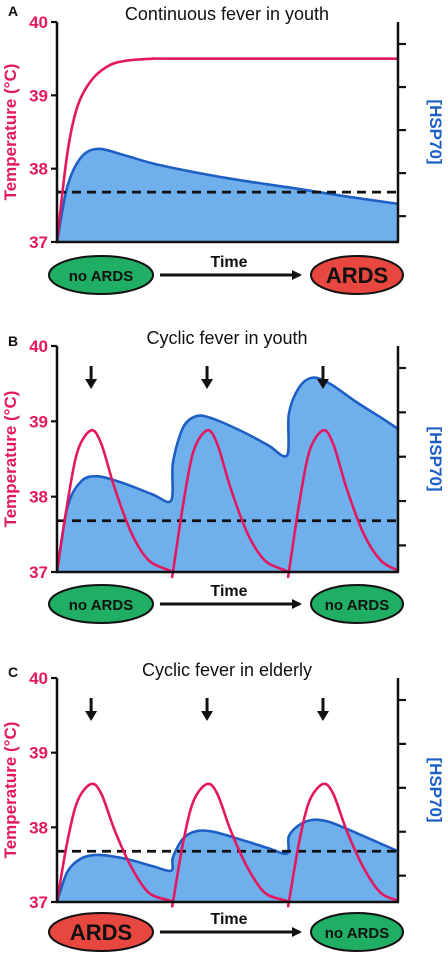 This screenshot has height=957, width=448. I want to click on end-state-label: ARDS, so click(357, 275).